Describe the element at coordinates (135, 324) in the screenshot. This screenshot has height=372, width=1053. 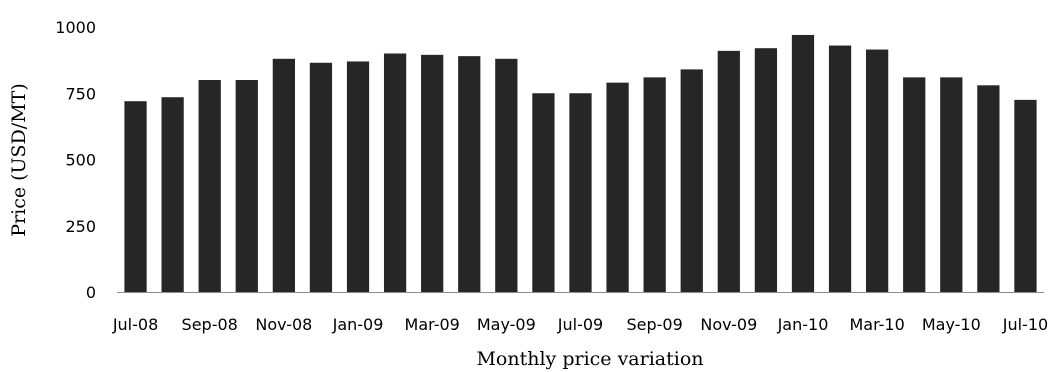
I see `x-tick-label: Jul-08` at that location.